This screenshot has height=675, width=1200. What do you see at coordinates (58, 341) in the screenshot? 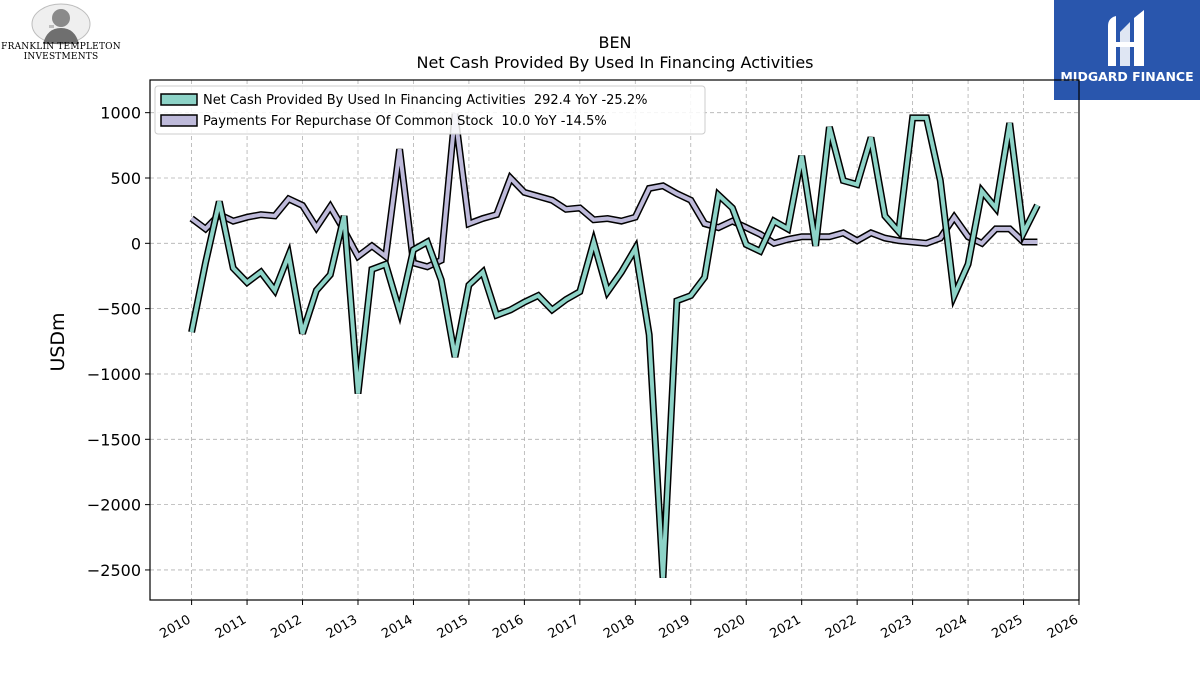
I see `y-axis-label: USDm` at bounding box center [58, 341].